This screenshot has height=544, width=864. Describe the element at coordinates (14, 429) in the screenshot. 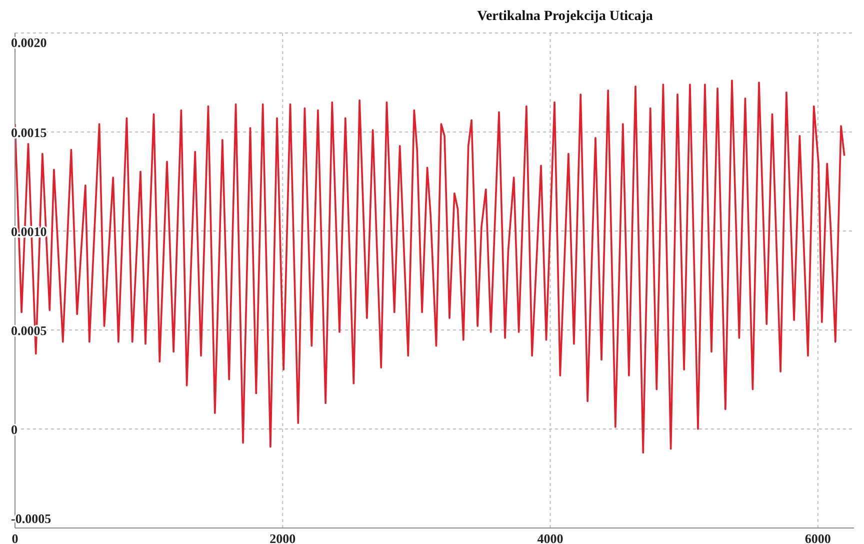

I see `y-tick-label: 0` at that location.